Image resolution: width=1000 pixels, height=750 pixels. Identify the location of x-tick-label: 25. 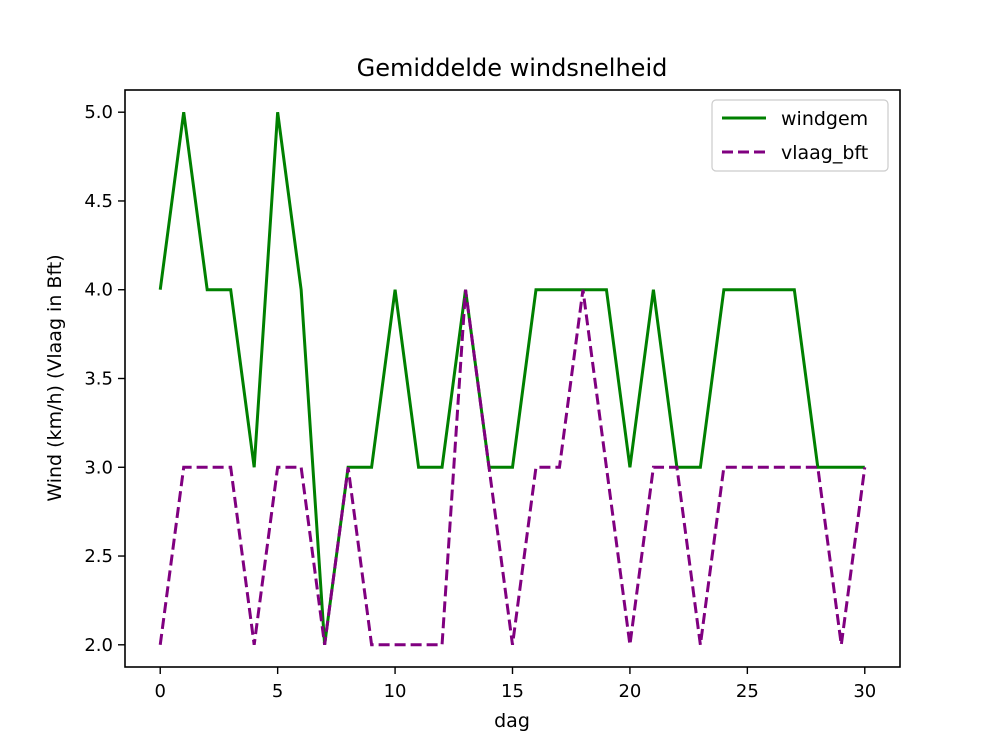
(747, 691).